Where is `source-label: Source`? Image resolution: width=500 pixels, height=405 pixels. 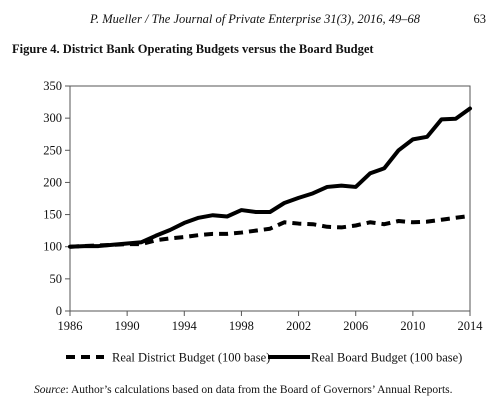 source-label: Source is located at coordinates (50, 390).